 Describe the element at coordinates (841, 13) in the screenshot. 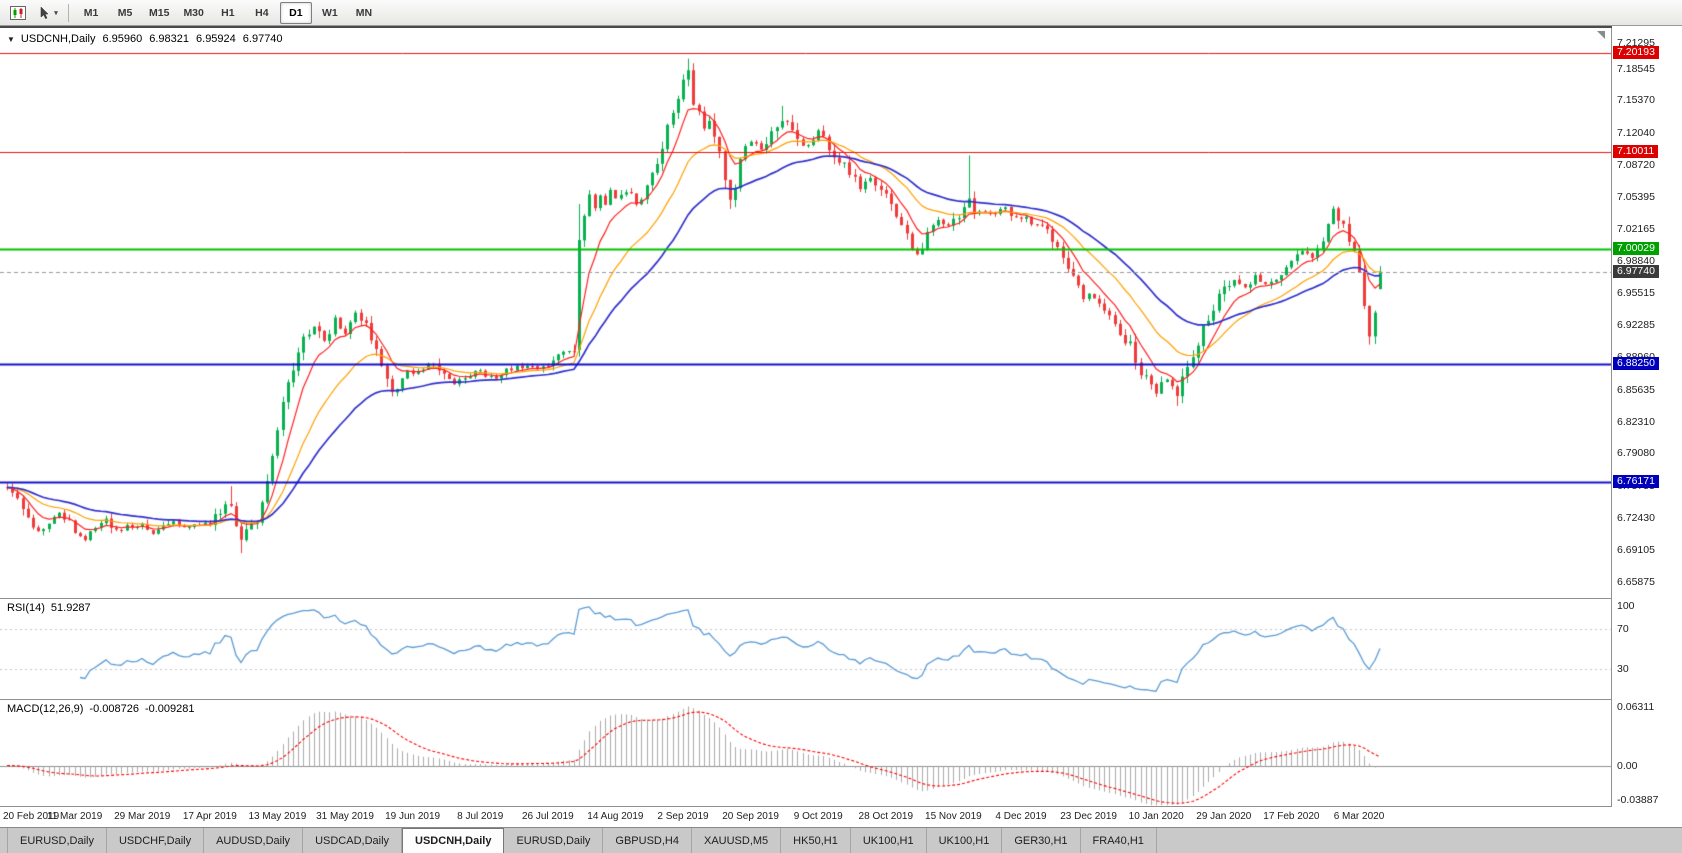

I see `top-toolbar: ▾ M1 M5 M15 M30 H1 H4 D1 W1 MN` at that location.